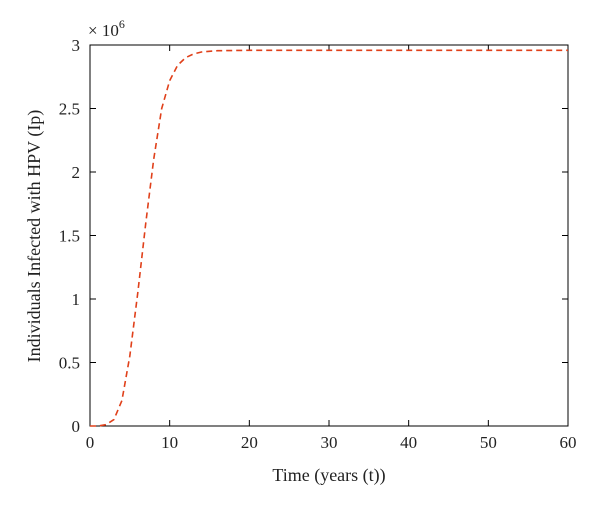  I want to click on x-tick-label: 10, so click(169, 442).